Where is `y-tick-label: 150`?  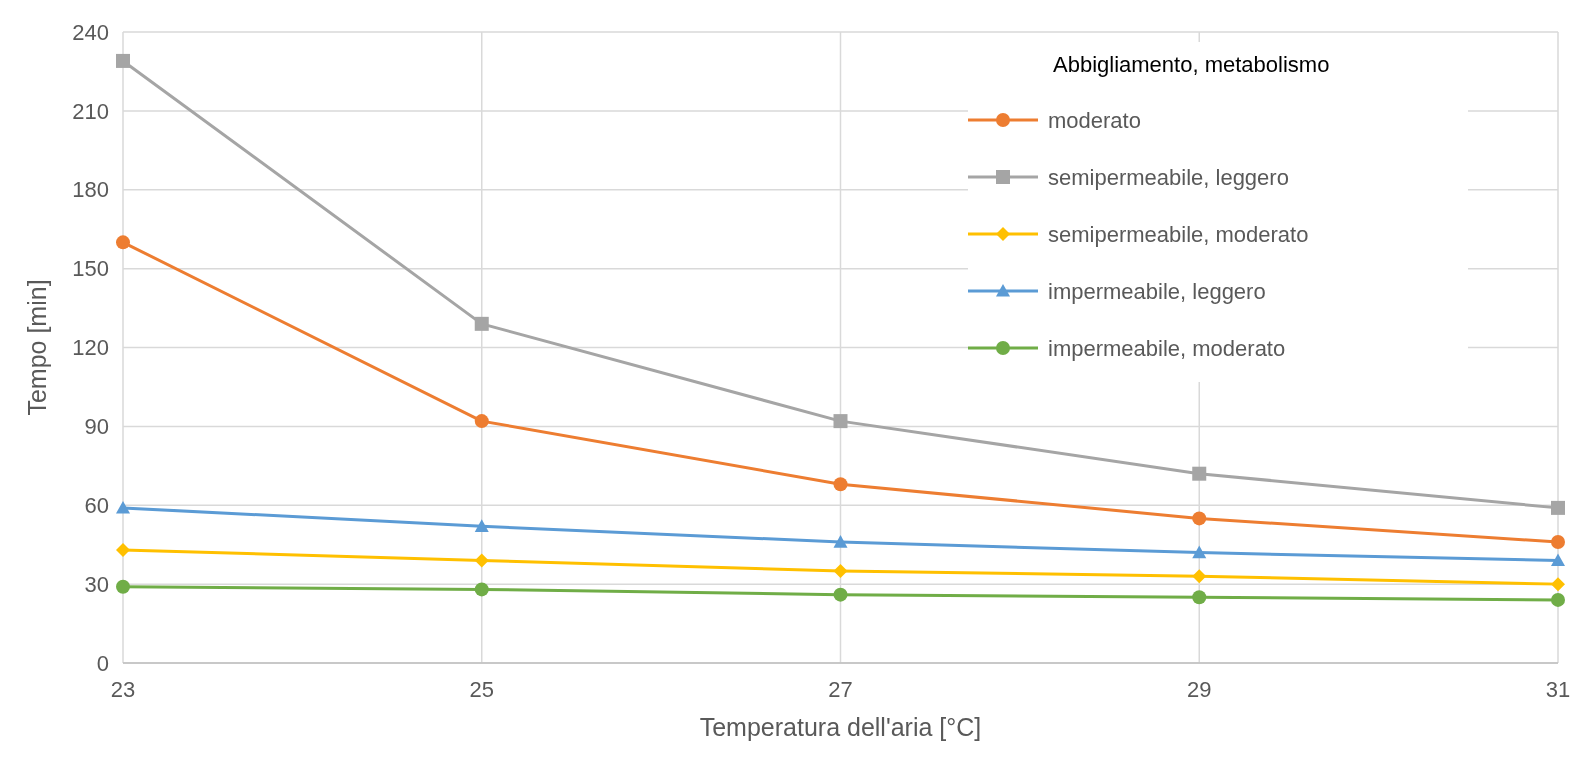 y-tick-label: 150 is located at coordinates (90, 269).